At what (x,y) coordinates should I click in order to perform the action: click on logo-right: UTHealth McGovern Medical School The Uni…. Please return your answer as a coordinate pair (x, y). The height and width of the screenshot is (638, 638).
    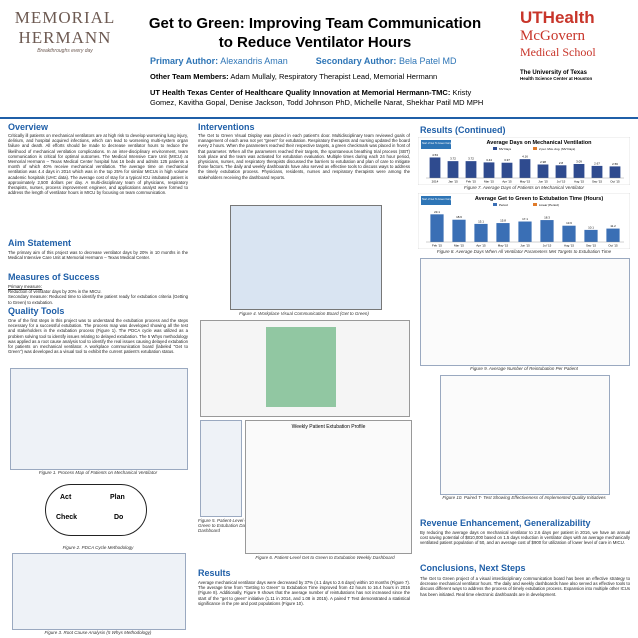
    Looking at the image, I should click on (576, 44).